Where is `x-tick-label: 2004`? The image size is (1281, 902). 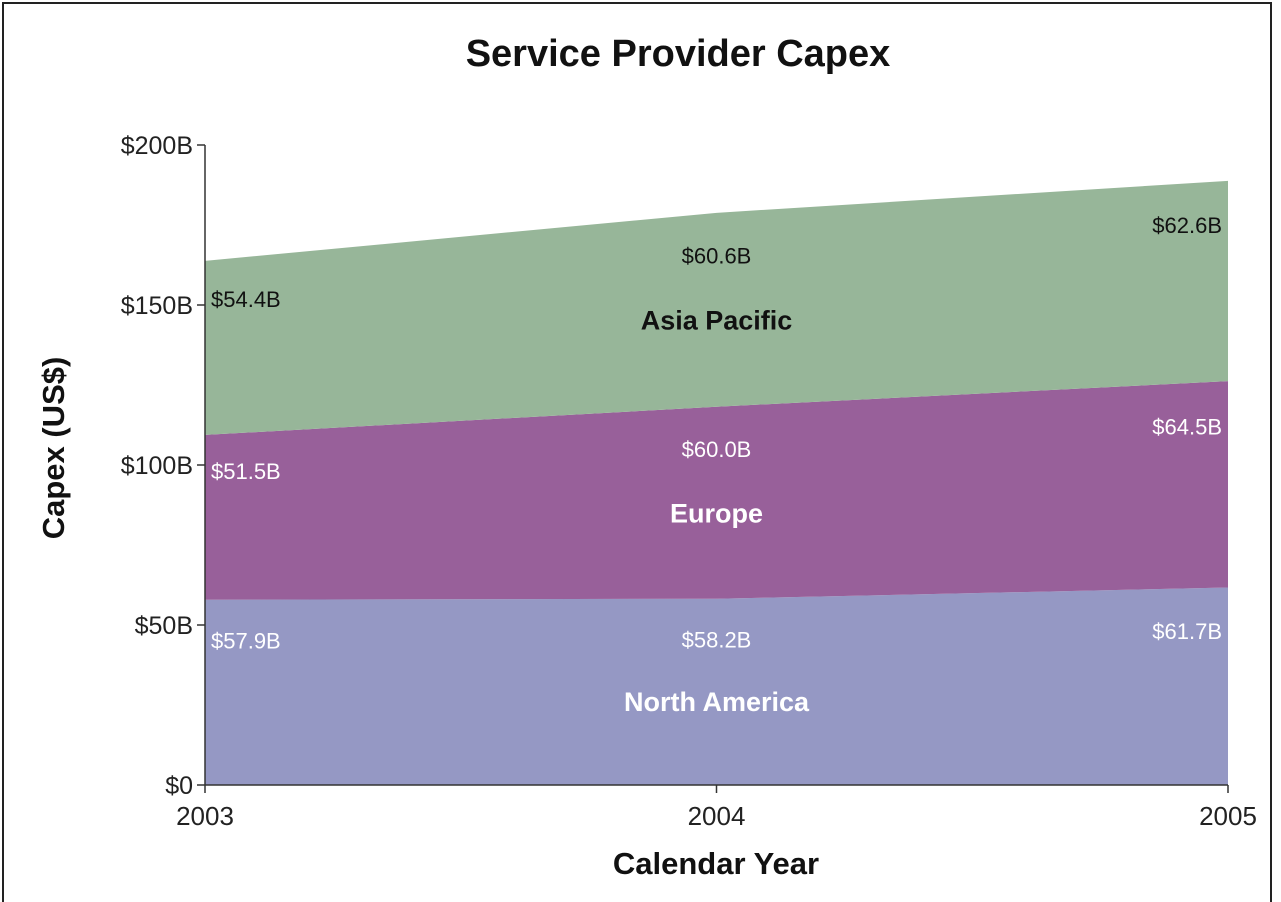 x-tick-label: 2004 is located at coordinates (717, 816).